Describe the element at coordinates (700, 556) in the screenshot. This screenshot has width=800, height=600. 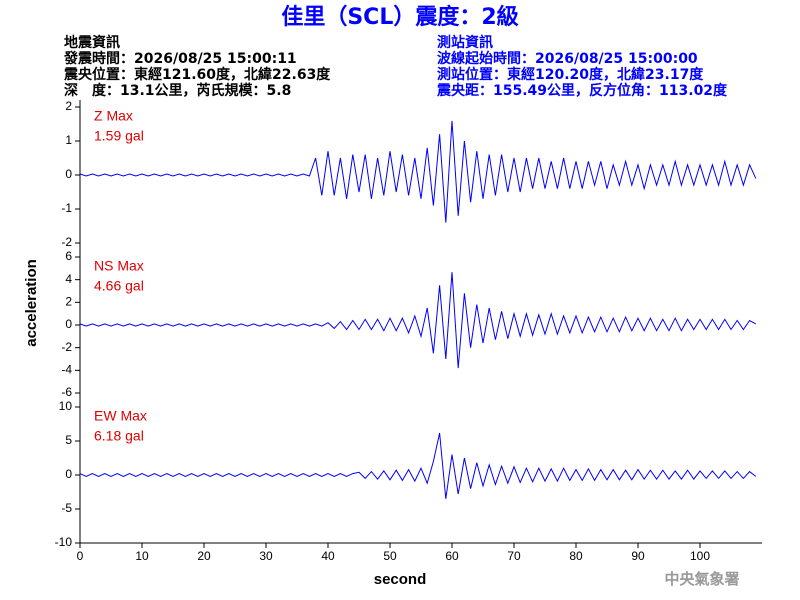
I see `x-tick-label: 100` at that location.